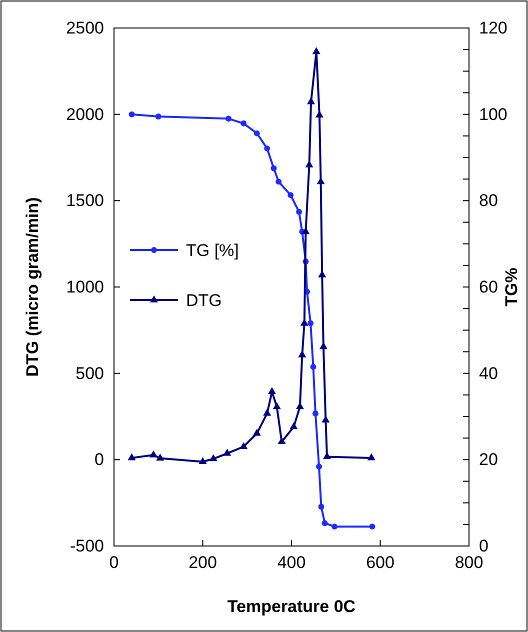 Image resolution: width=528 pixels, height=632 pixels. What do you see at coordinates (469, 562) in the screenshot?
I see `x-tick-label: 800` at bounding box center [469, 562].